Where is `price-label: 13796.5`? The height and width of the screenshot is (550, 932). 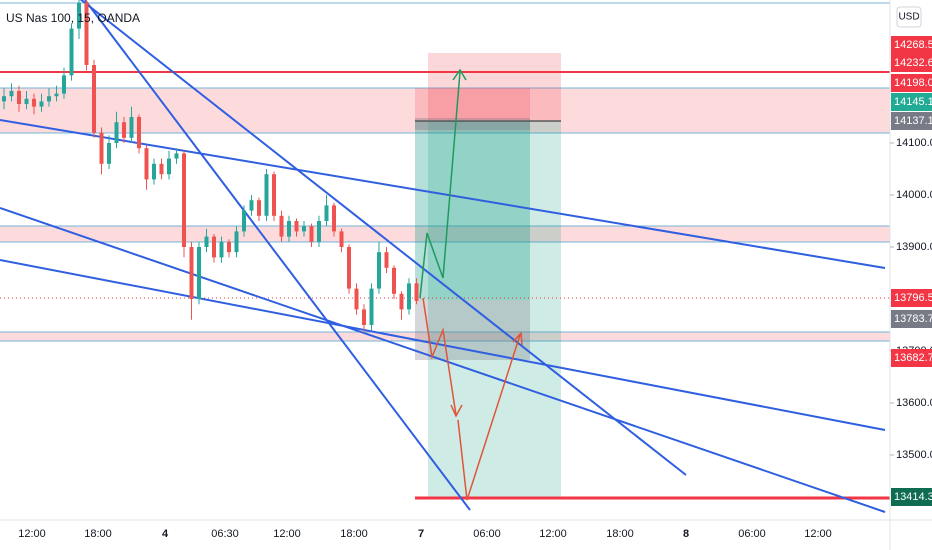
price-label: 13796.5 is located at coordinates (913, 298).